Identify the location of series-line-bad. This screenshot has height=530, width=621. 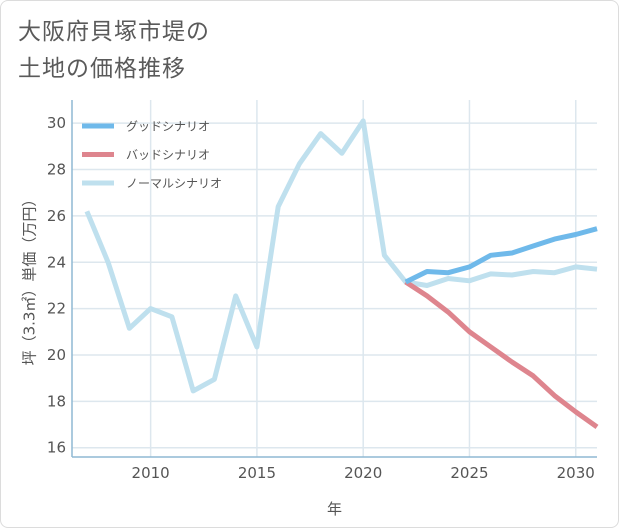
(501, 354).